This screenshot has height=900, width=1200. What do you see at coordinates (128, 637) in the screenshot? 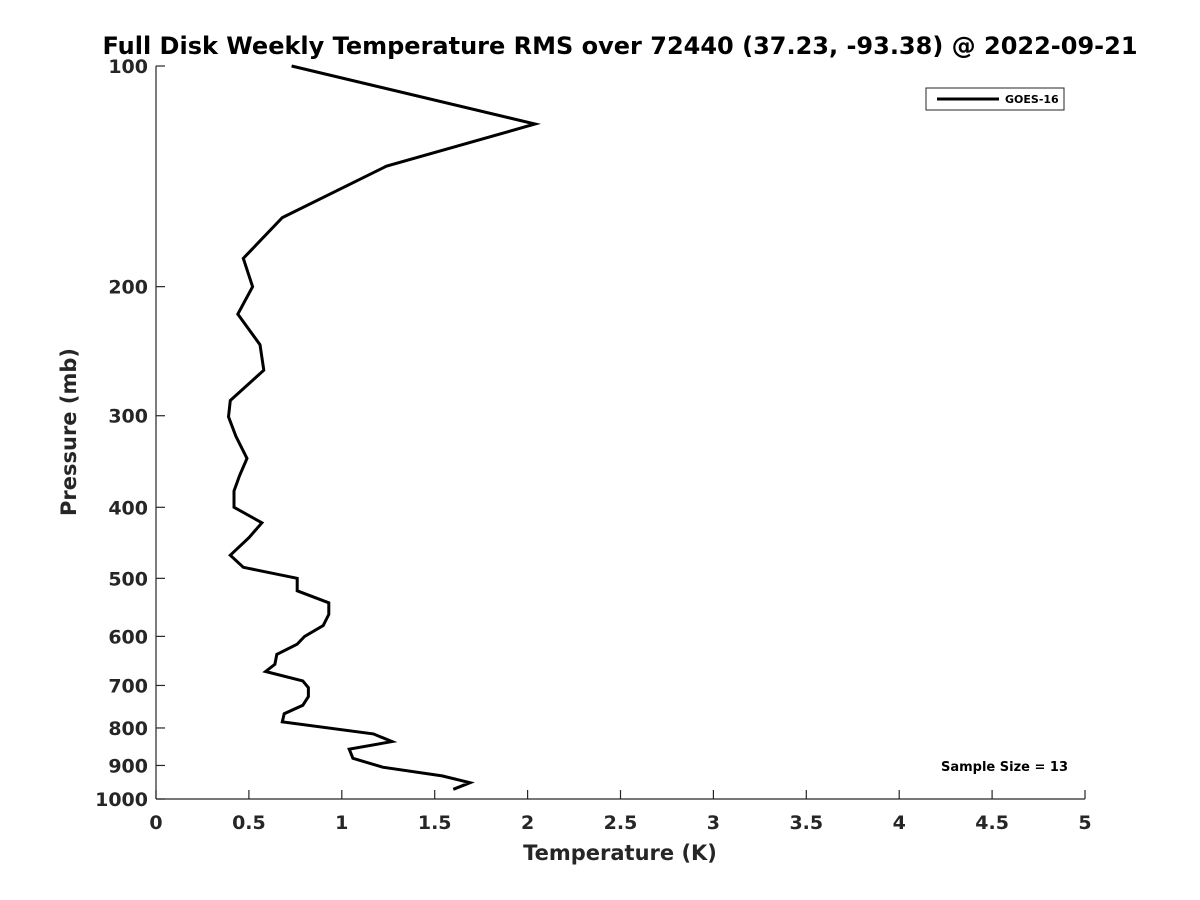
I see `y-tick-label: 600` at bounding box center [128, 637].